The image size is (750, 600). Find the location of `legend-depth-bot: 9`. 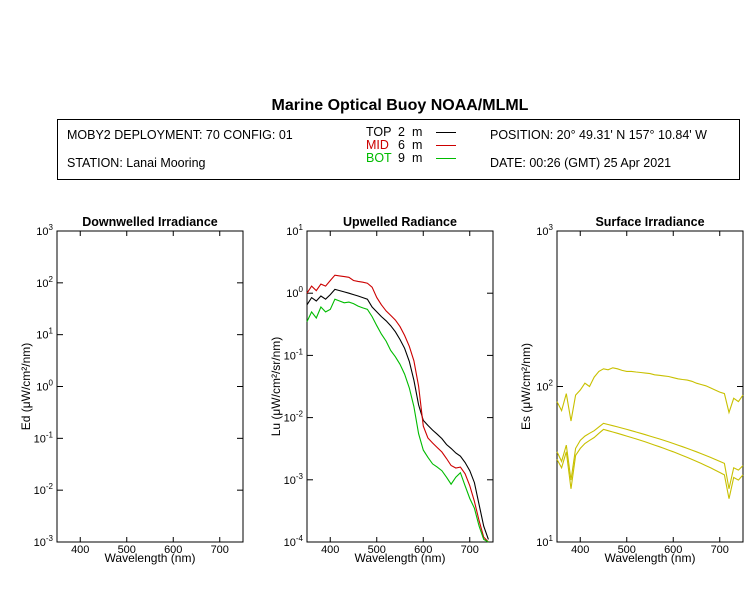

legend-depth-bot: 9 is located at coordinates (401, 158).